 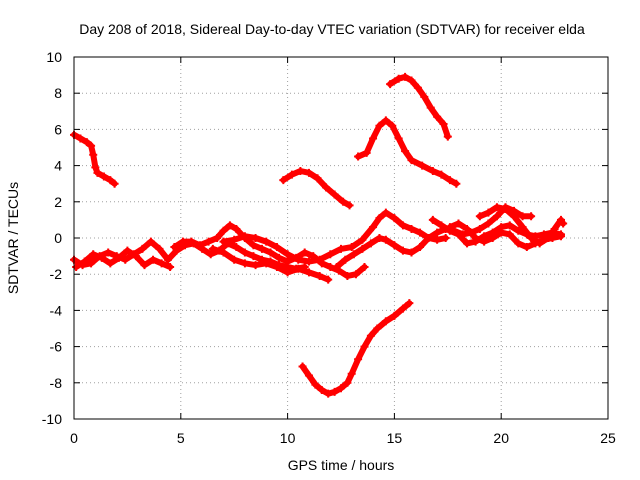 What do you see at coordinates (608, 438) in the screenshot?
I see `x-tick-label: 25` at bounding box center [608, 438].